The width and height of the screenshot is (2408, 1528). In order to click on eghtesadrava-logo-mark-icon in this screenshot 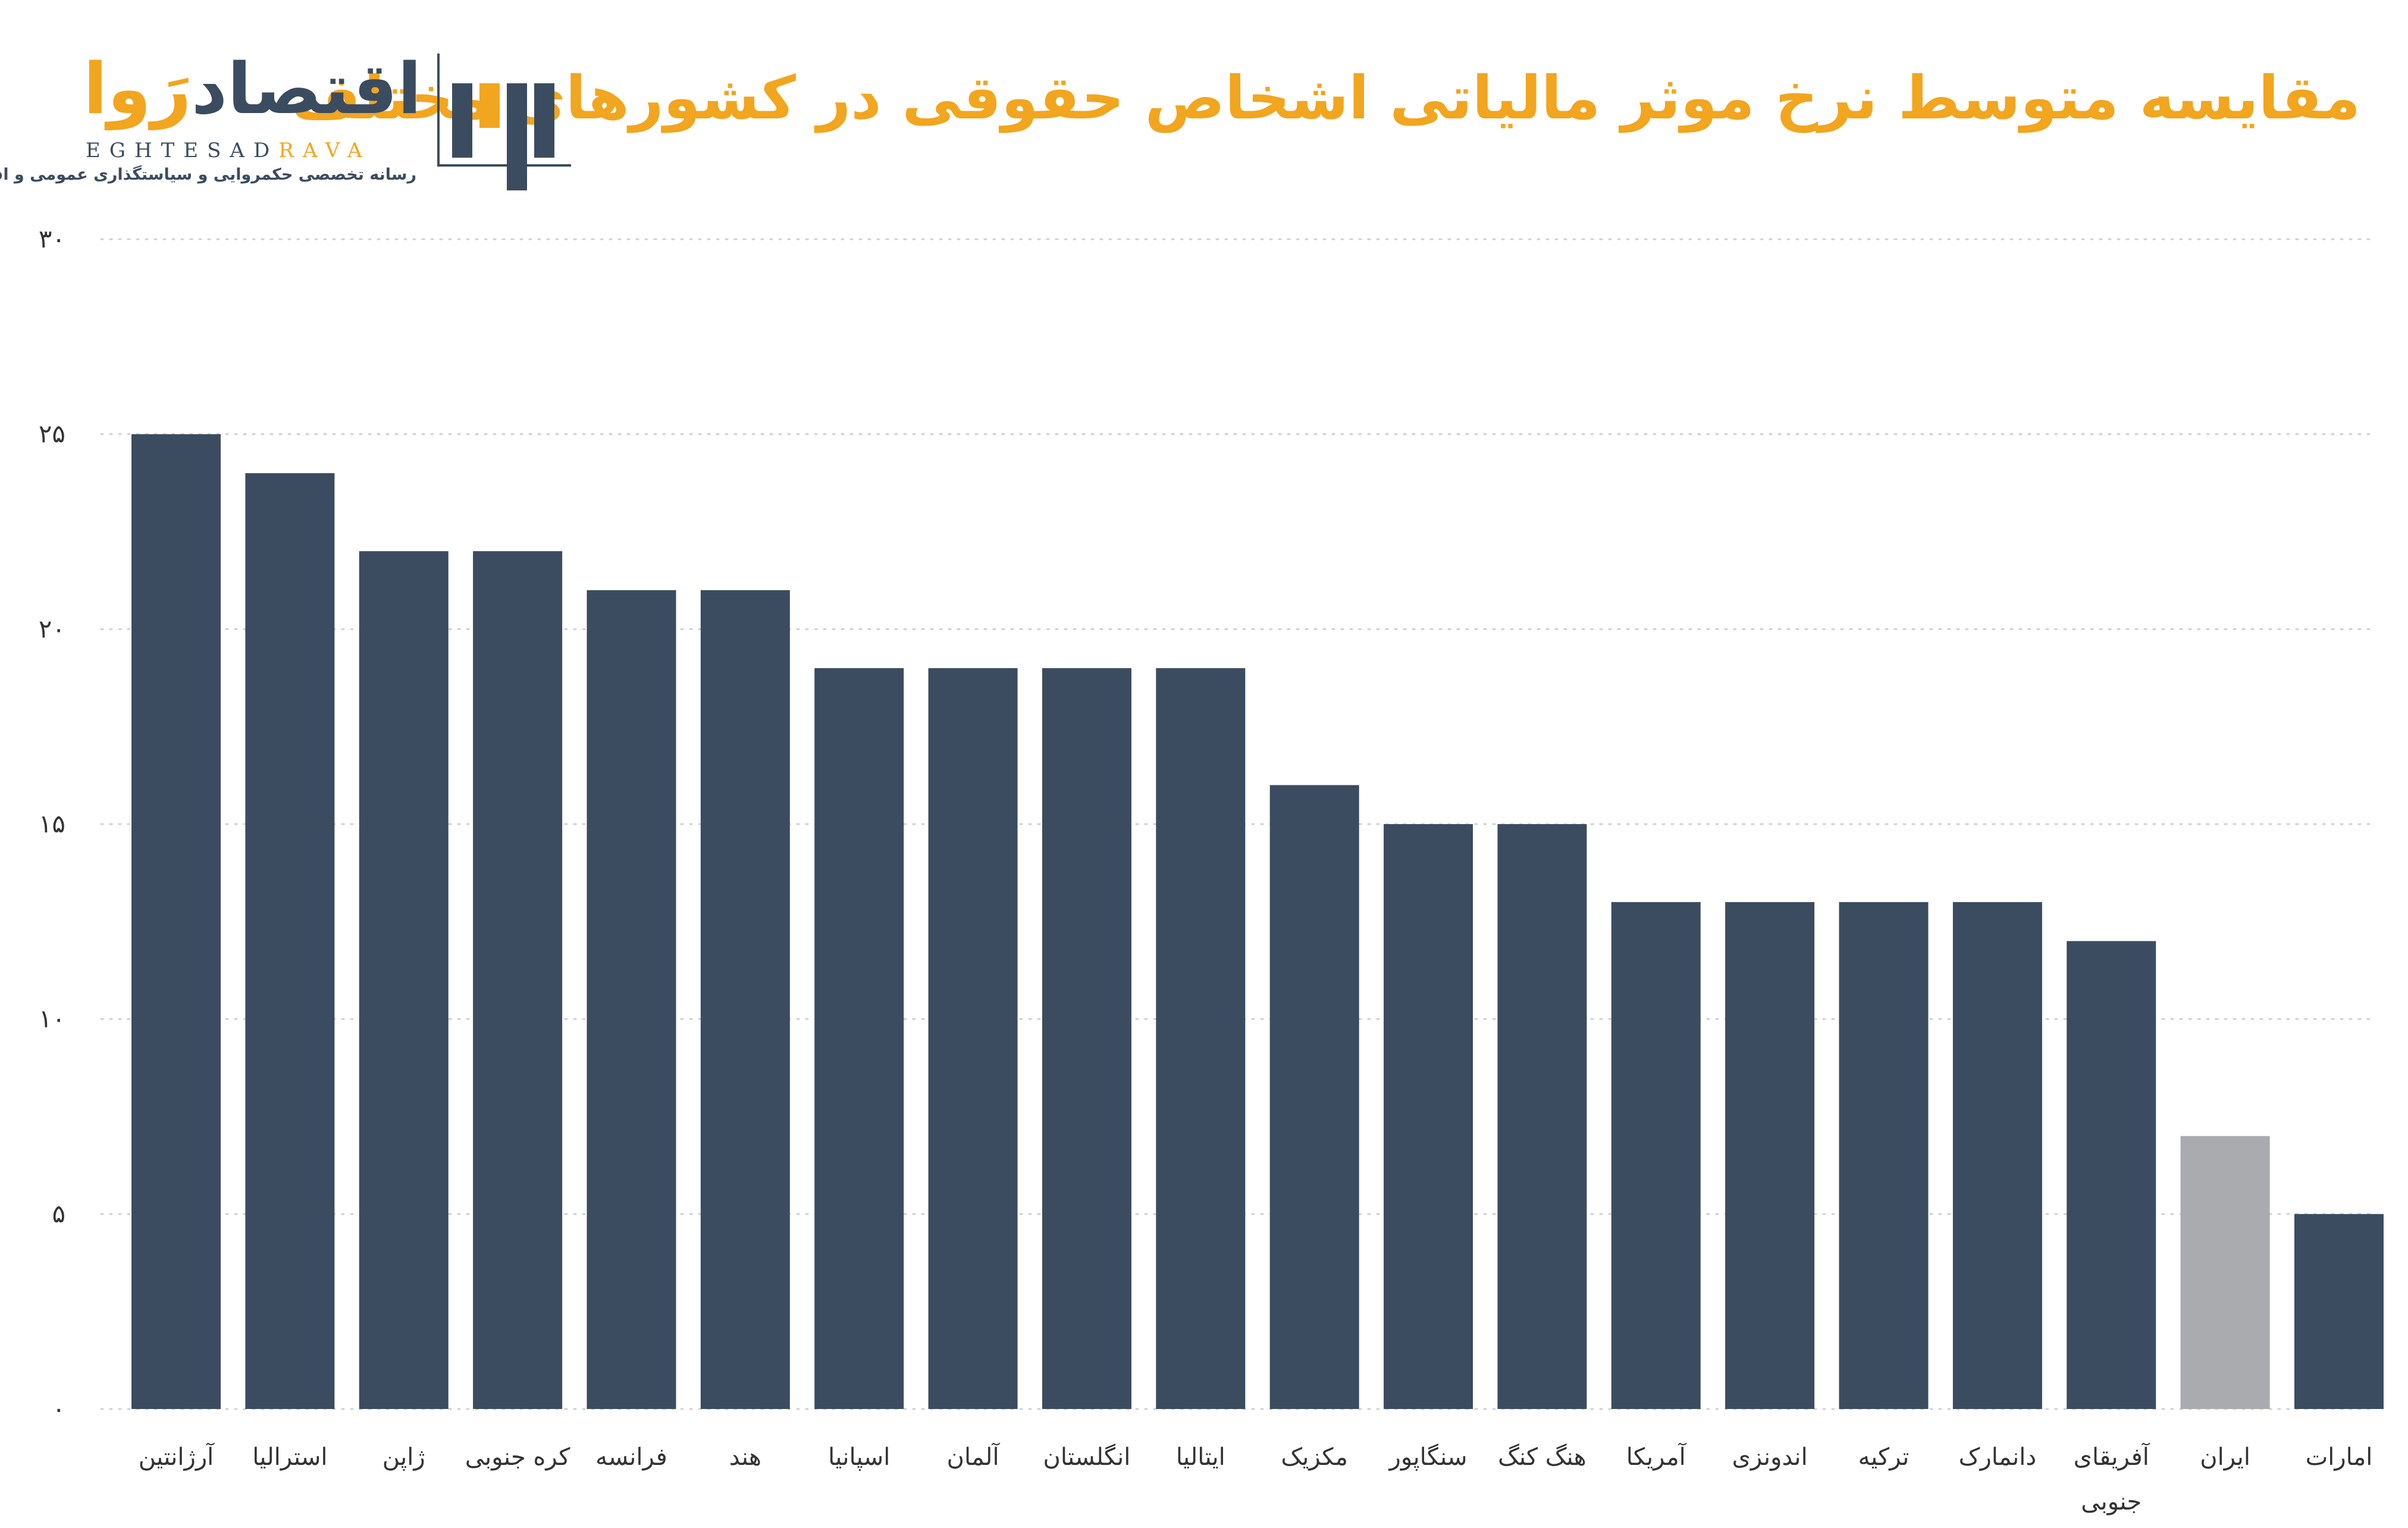, I will do `click(504, 122)`.